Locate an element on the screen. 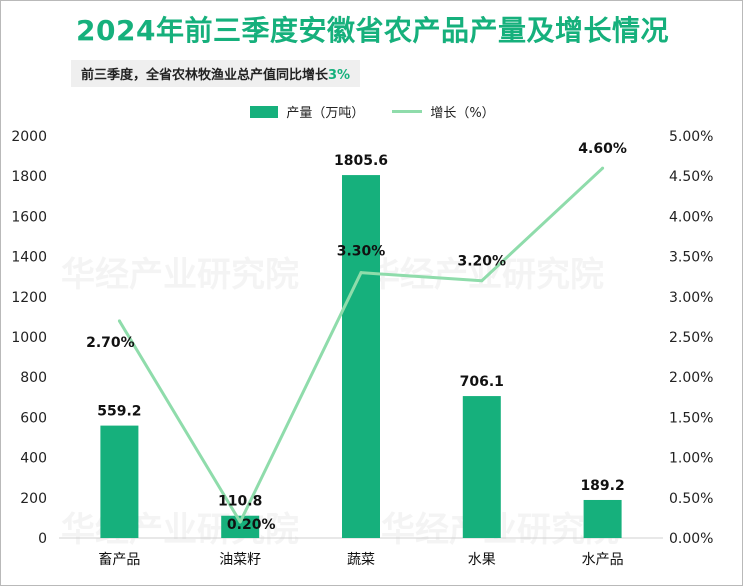 This screenshot has height=586, width=743. x-category-label: 水产品 is located at coordinates (603, 560).